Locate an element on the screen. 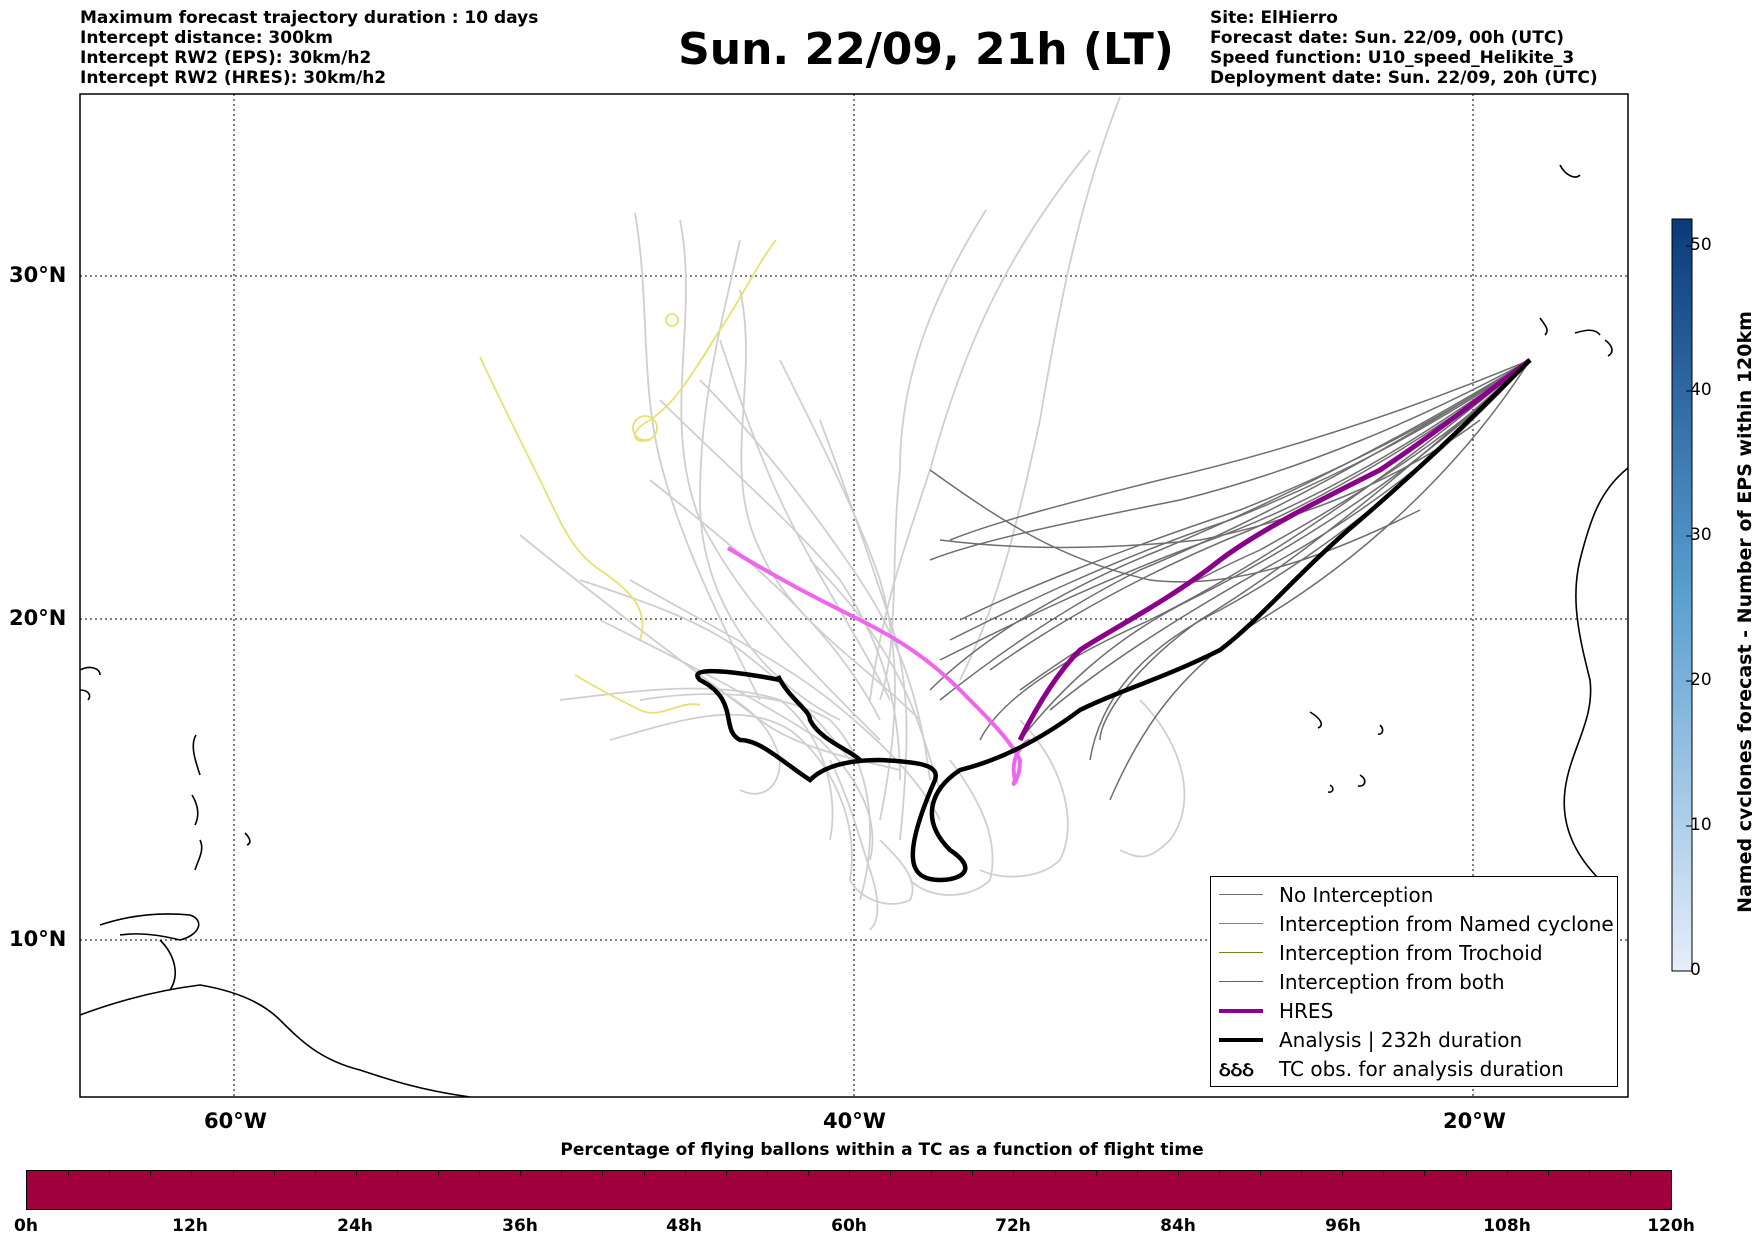 The image size is (1752, 1241). lat-label-30n: 30°N is located at coordinates (38, 275).